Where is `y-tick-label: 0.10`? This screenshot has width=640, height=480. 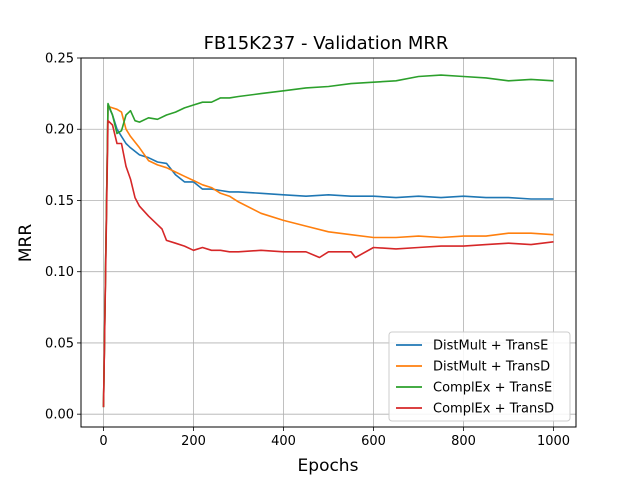 y-tick-label: 0.10 is located at coordinates (59, 272).